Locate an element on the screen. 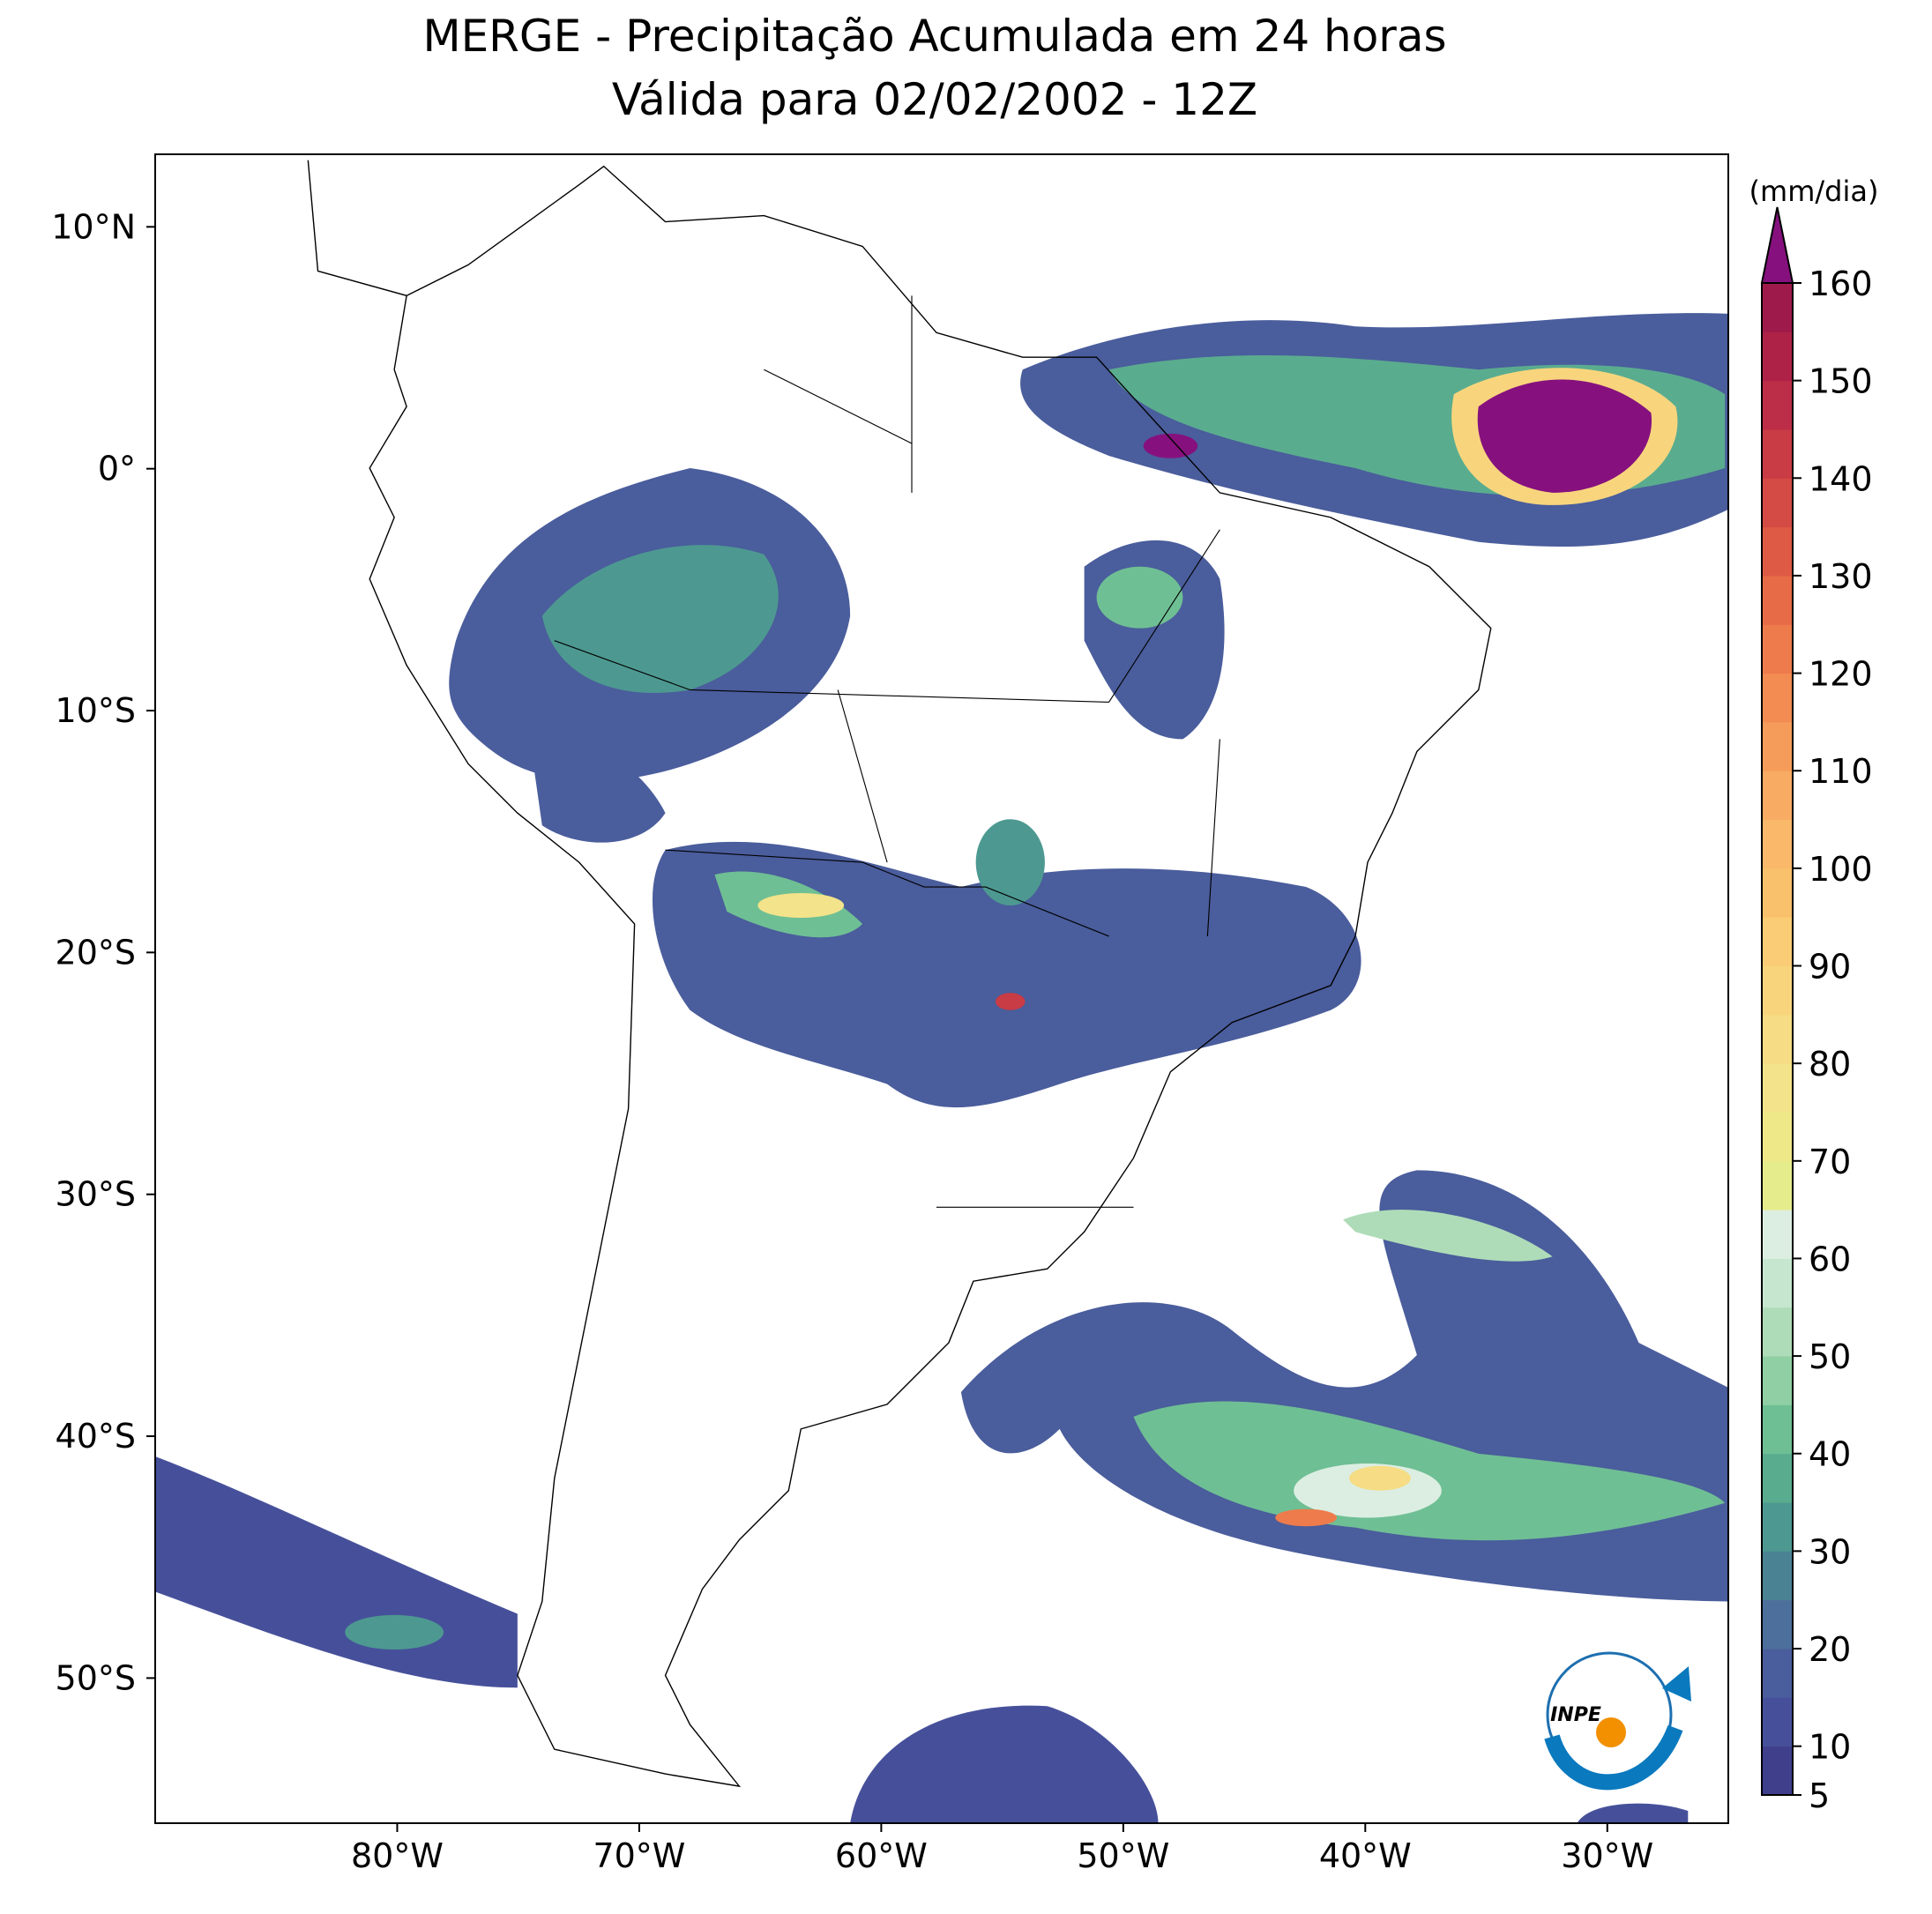 This screenshot has width=1932, height=1914. colorbar-tick-label: 80 is located at coordinates (1830, 1064).